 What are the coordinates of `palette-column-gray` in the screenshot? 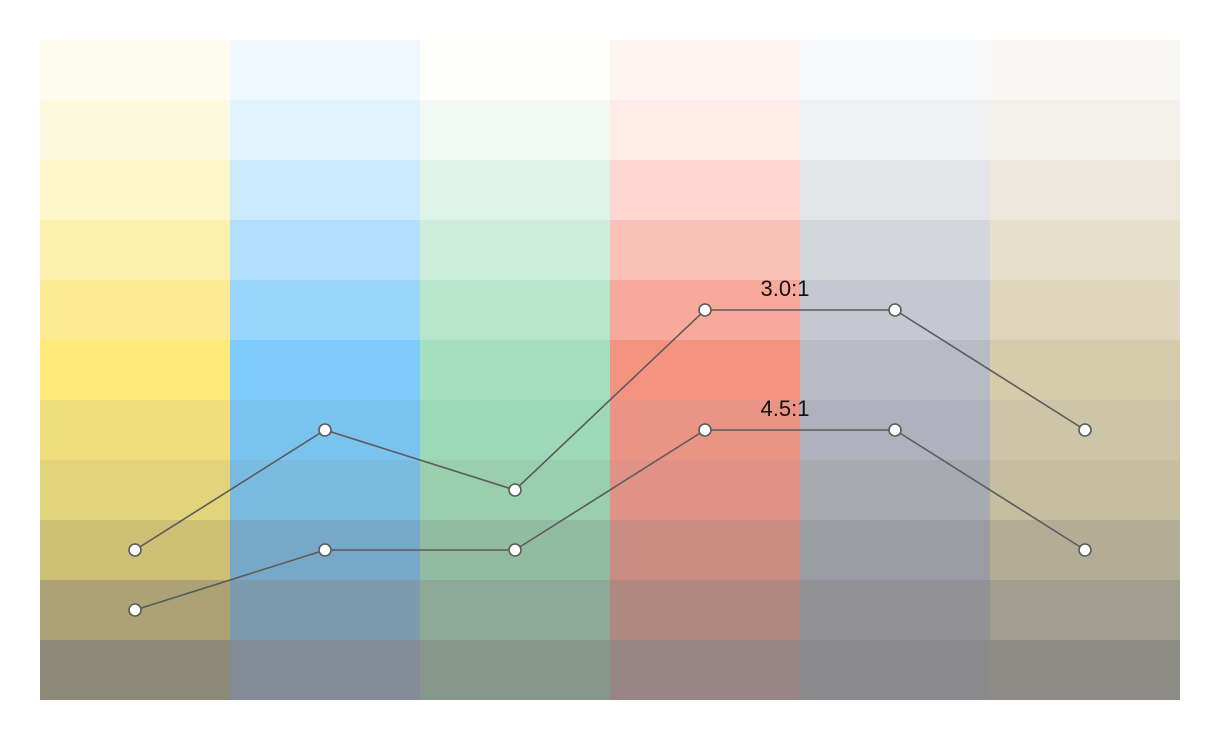 It's located at (895, 370).